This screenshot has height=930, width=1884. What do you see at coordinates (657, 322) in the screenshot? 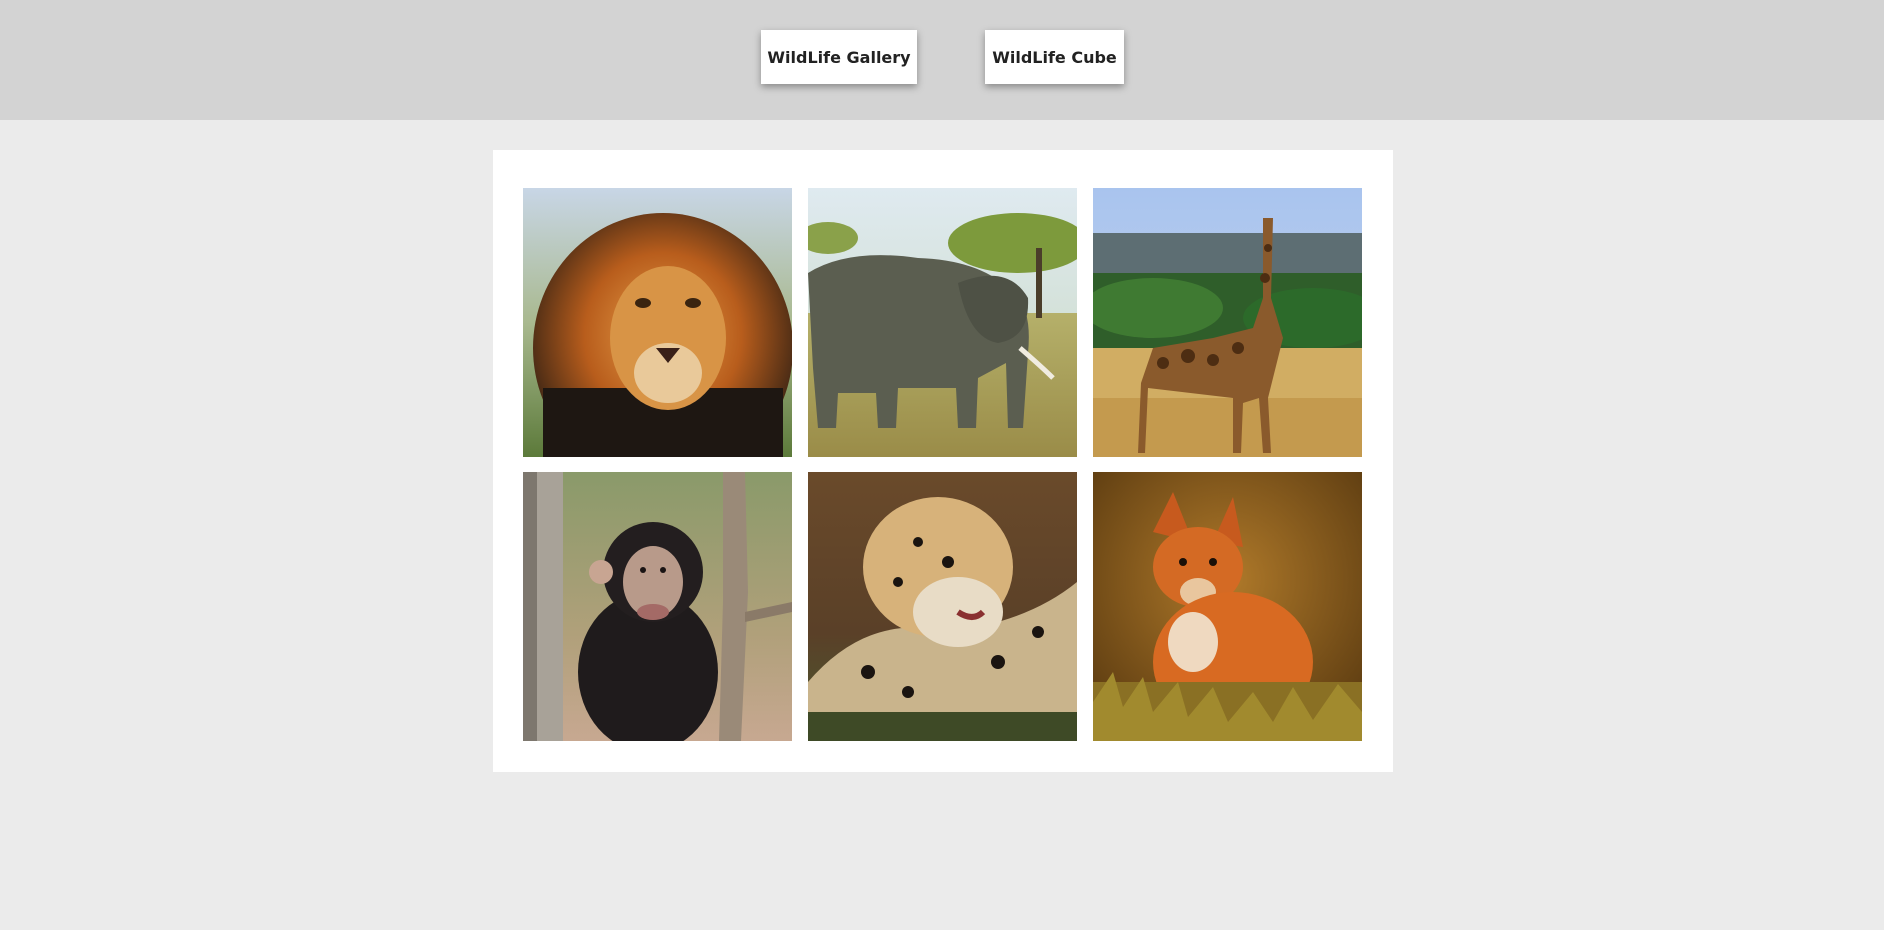
I see `lion-photo` at bounding box center [657, 322].